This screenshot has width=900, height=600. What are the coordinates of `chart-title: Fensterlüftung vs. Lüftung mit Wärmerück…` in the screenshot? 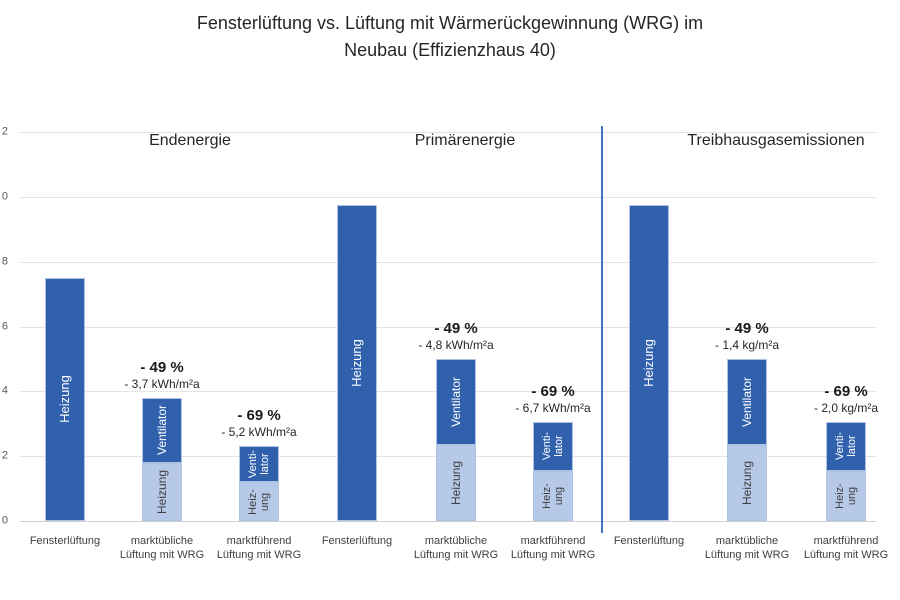 It's located at (450, 37).